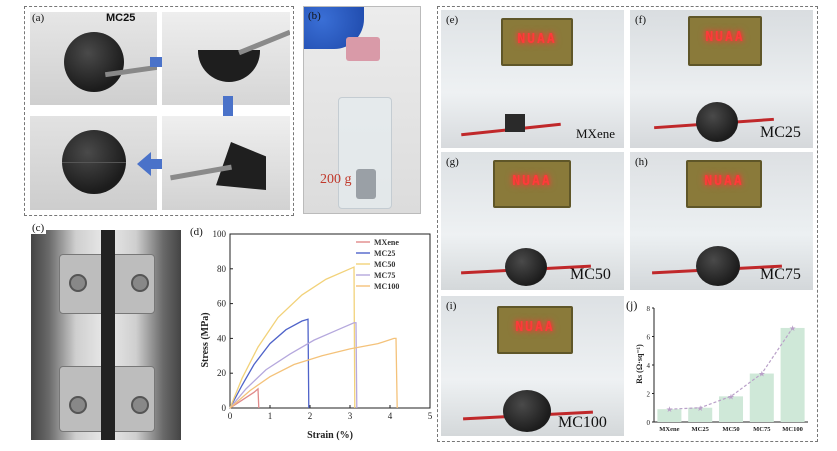  What do you see at coordinates (270, 416) in the screenshot?
I see `x-tick-label: 1` at bounding box center [270, 416].